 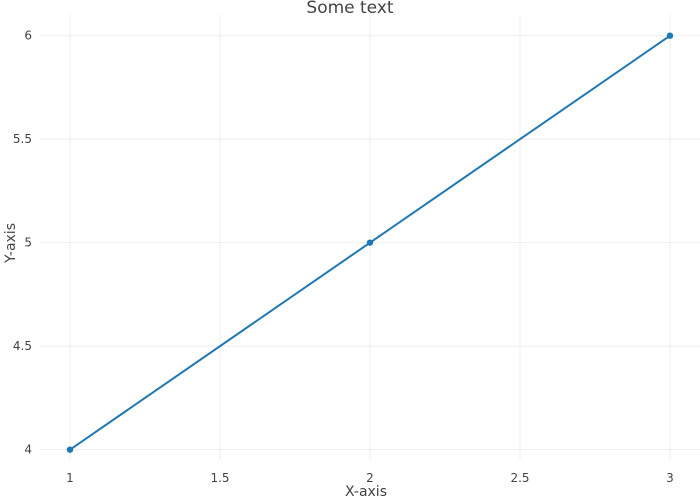 What do you see at coordinates (70, 478) in the screenshot?
I see `x-tick-label: 1` at bounding box center [70, 478].